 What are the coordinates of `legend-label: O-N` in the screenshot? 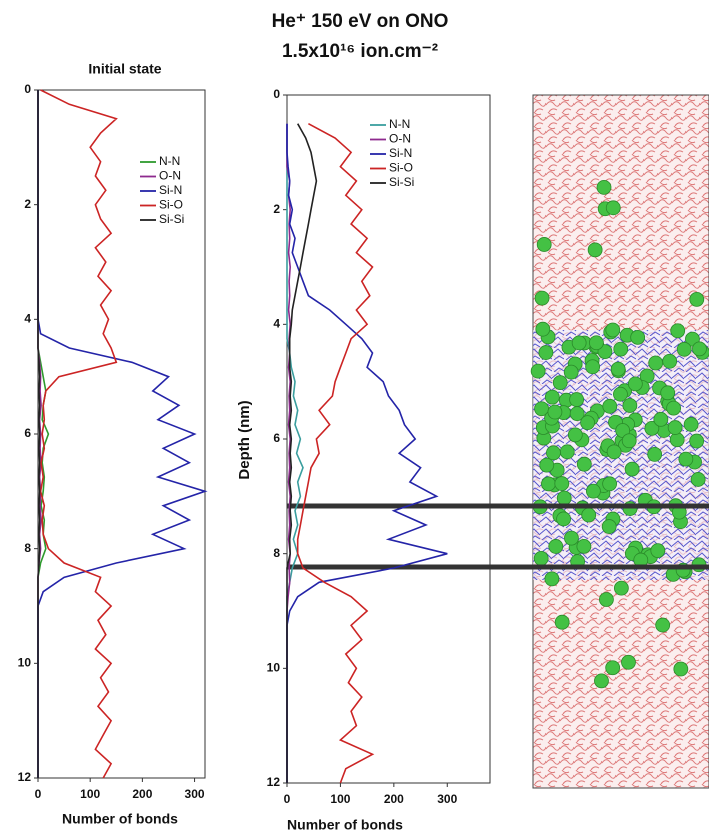 It's located at (170, 176).